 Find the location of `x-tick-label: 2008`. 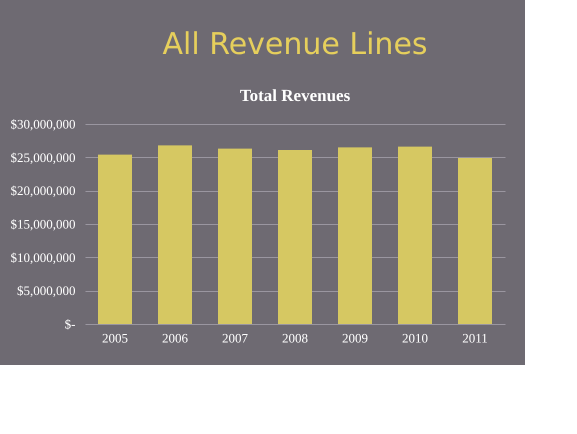

x-tick-label: 2008 is located at coordinates (295, 338).